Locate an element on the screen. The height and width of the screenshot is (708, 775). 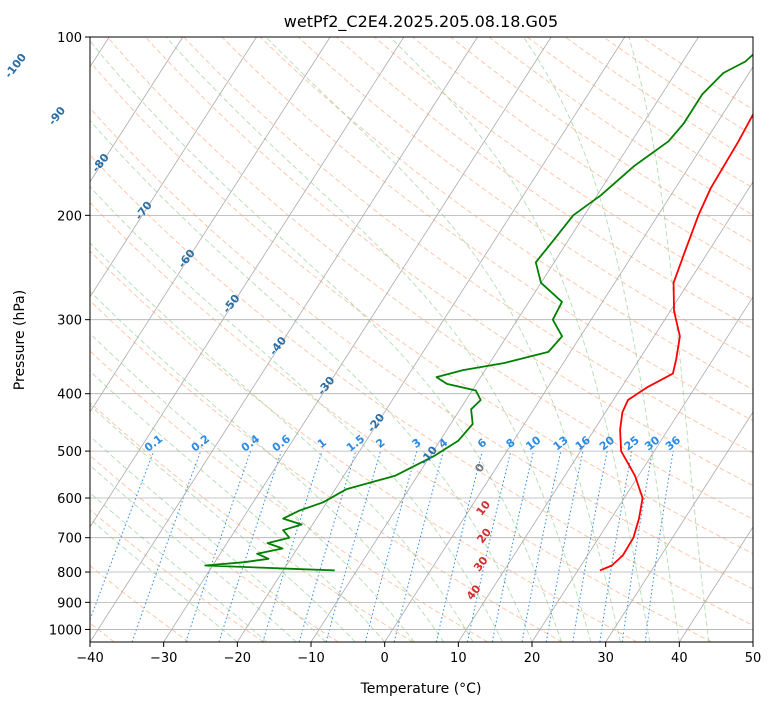
temperature-profile-line is located at coordinates (676, 342).